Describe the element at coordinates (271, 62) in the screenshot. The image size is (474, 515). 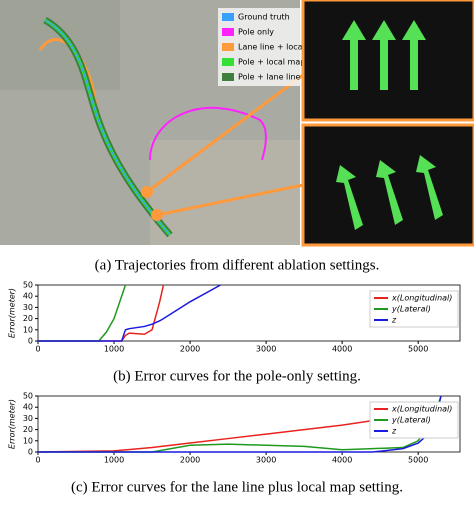
I see `legend-label: Pole + local map` at that location.